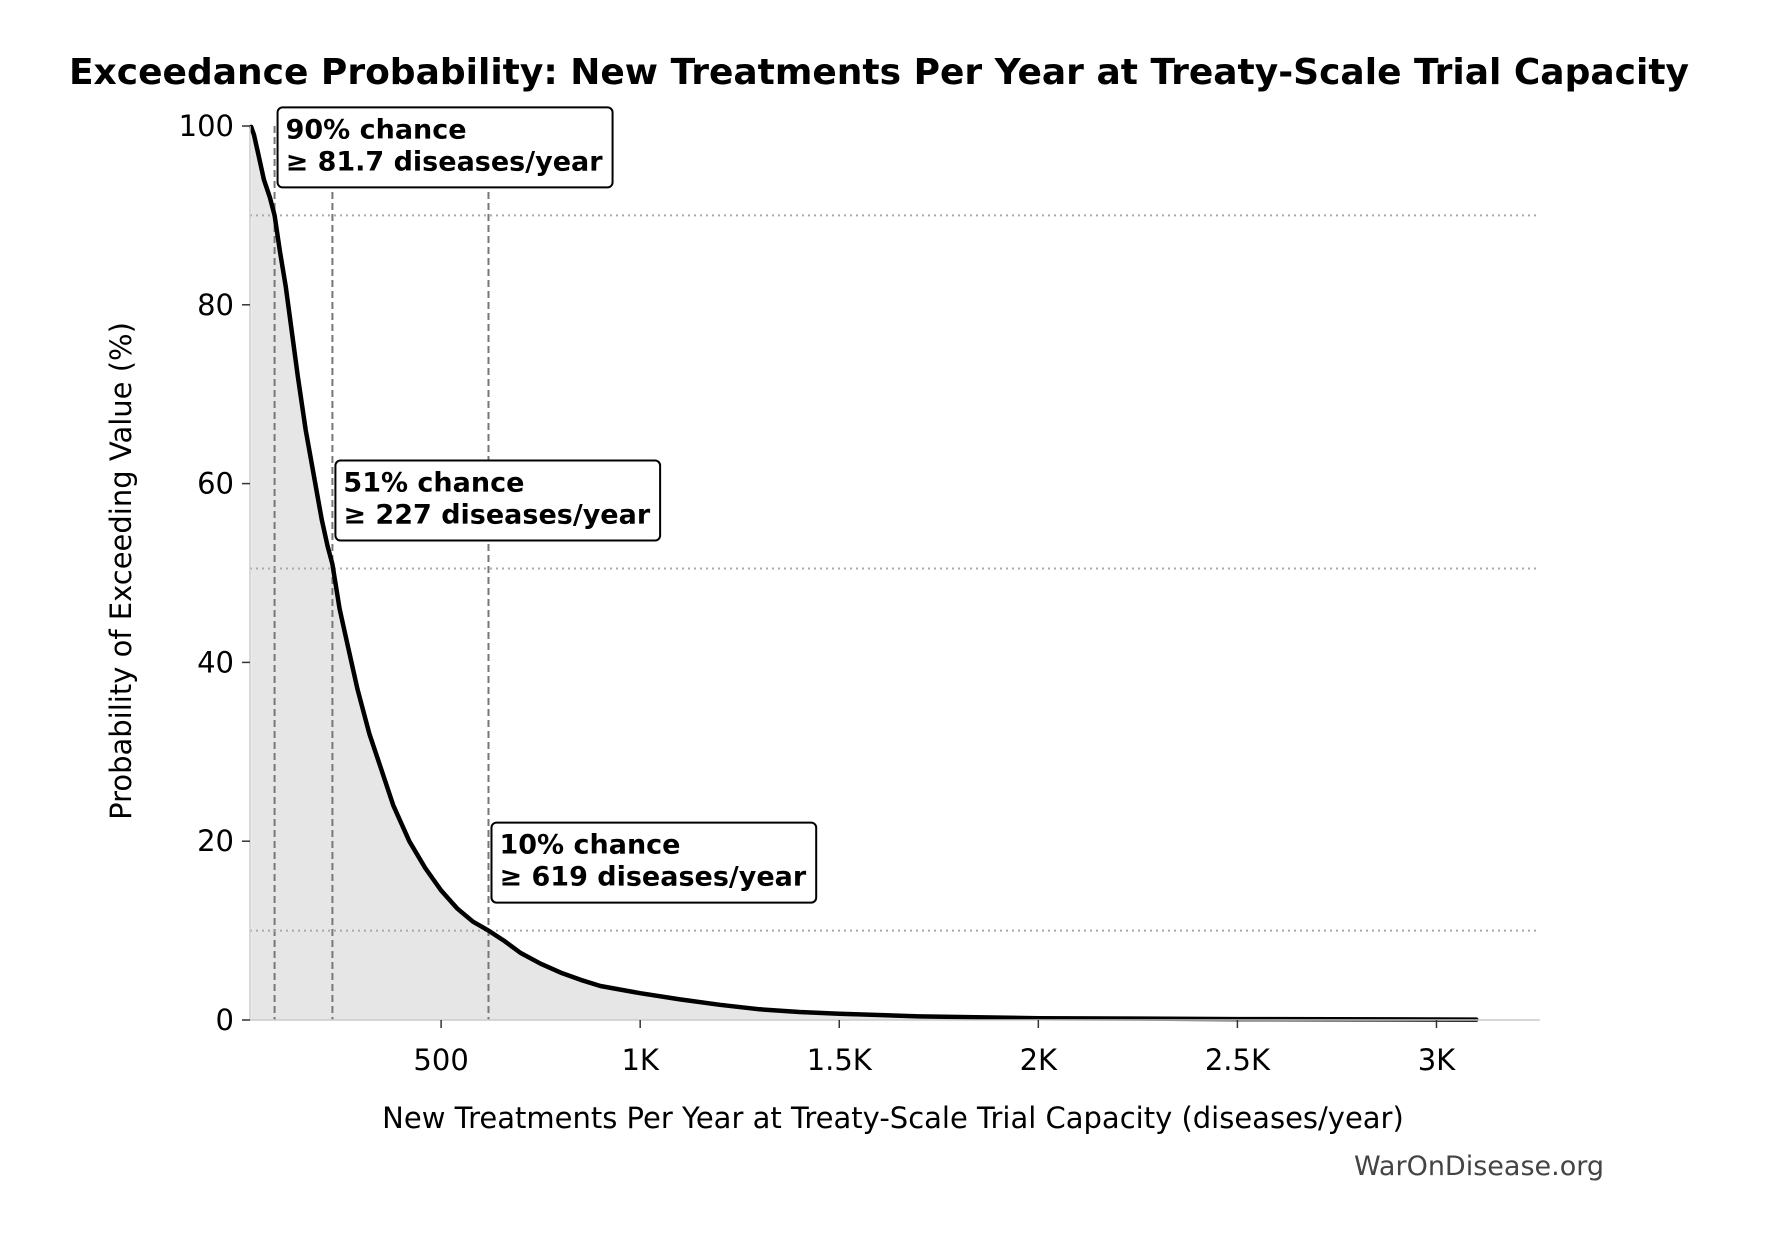 The image size is (1779, 1233). Describe the element at coordinates (215, 662) in the screenshot. I see `y-tick-label: 40` at that location.